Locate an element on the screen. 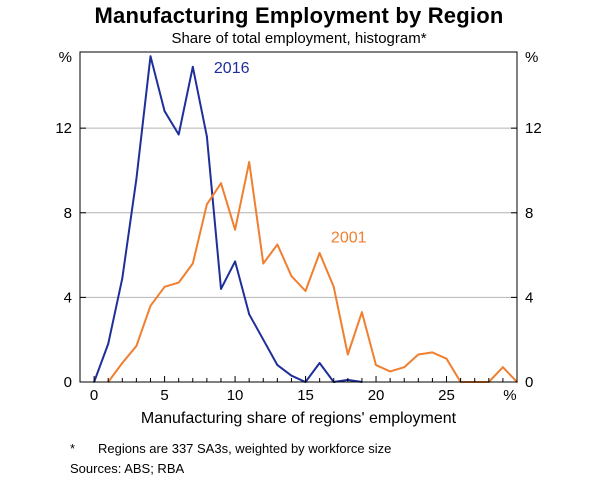 Image resolution: width=598 pixels, height=480 pixels. series-label-2016: 2016 is located at coordinates (232, 68).